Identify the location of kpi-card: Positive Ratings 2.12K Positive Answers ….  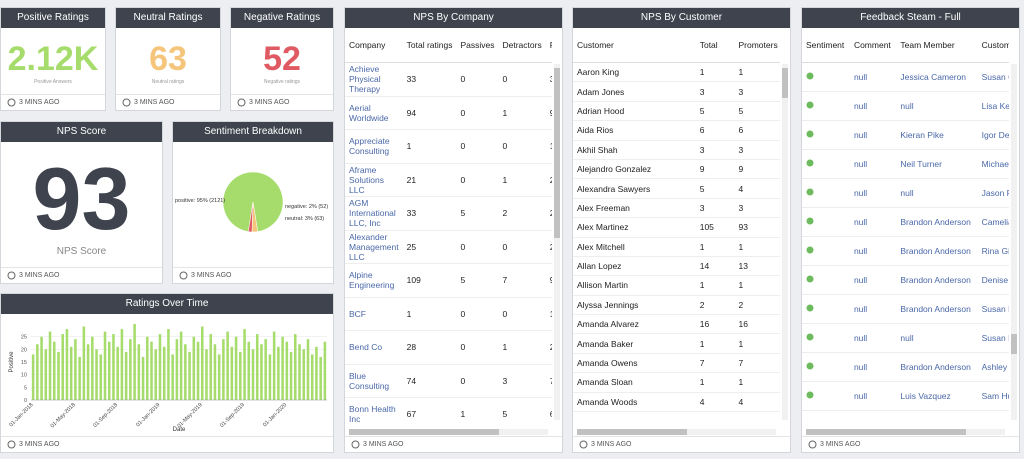
(53, 59).